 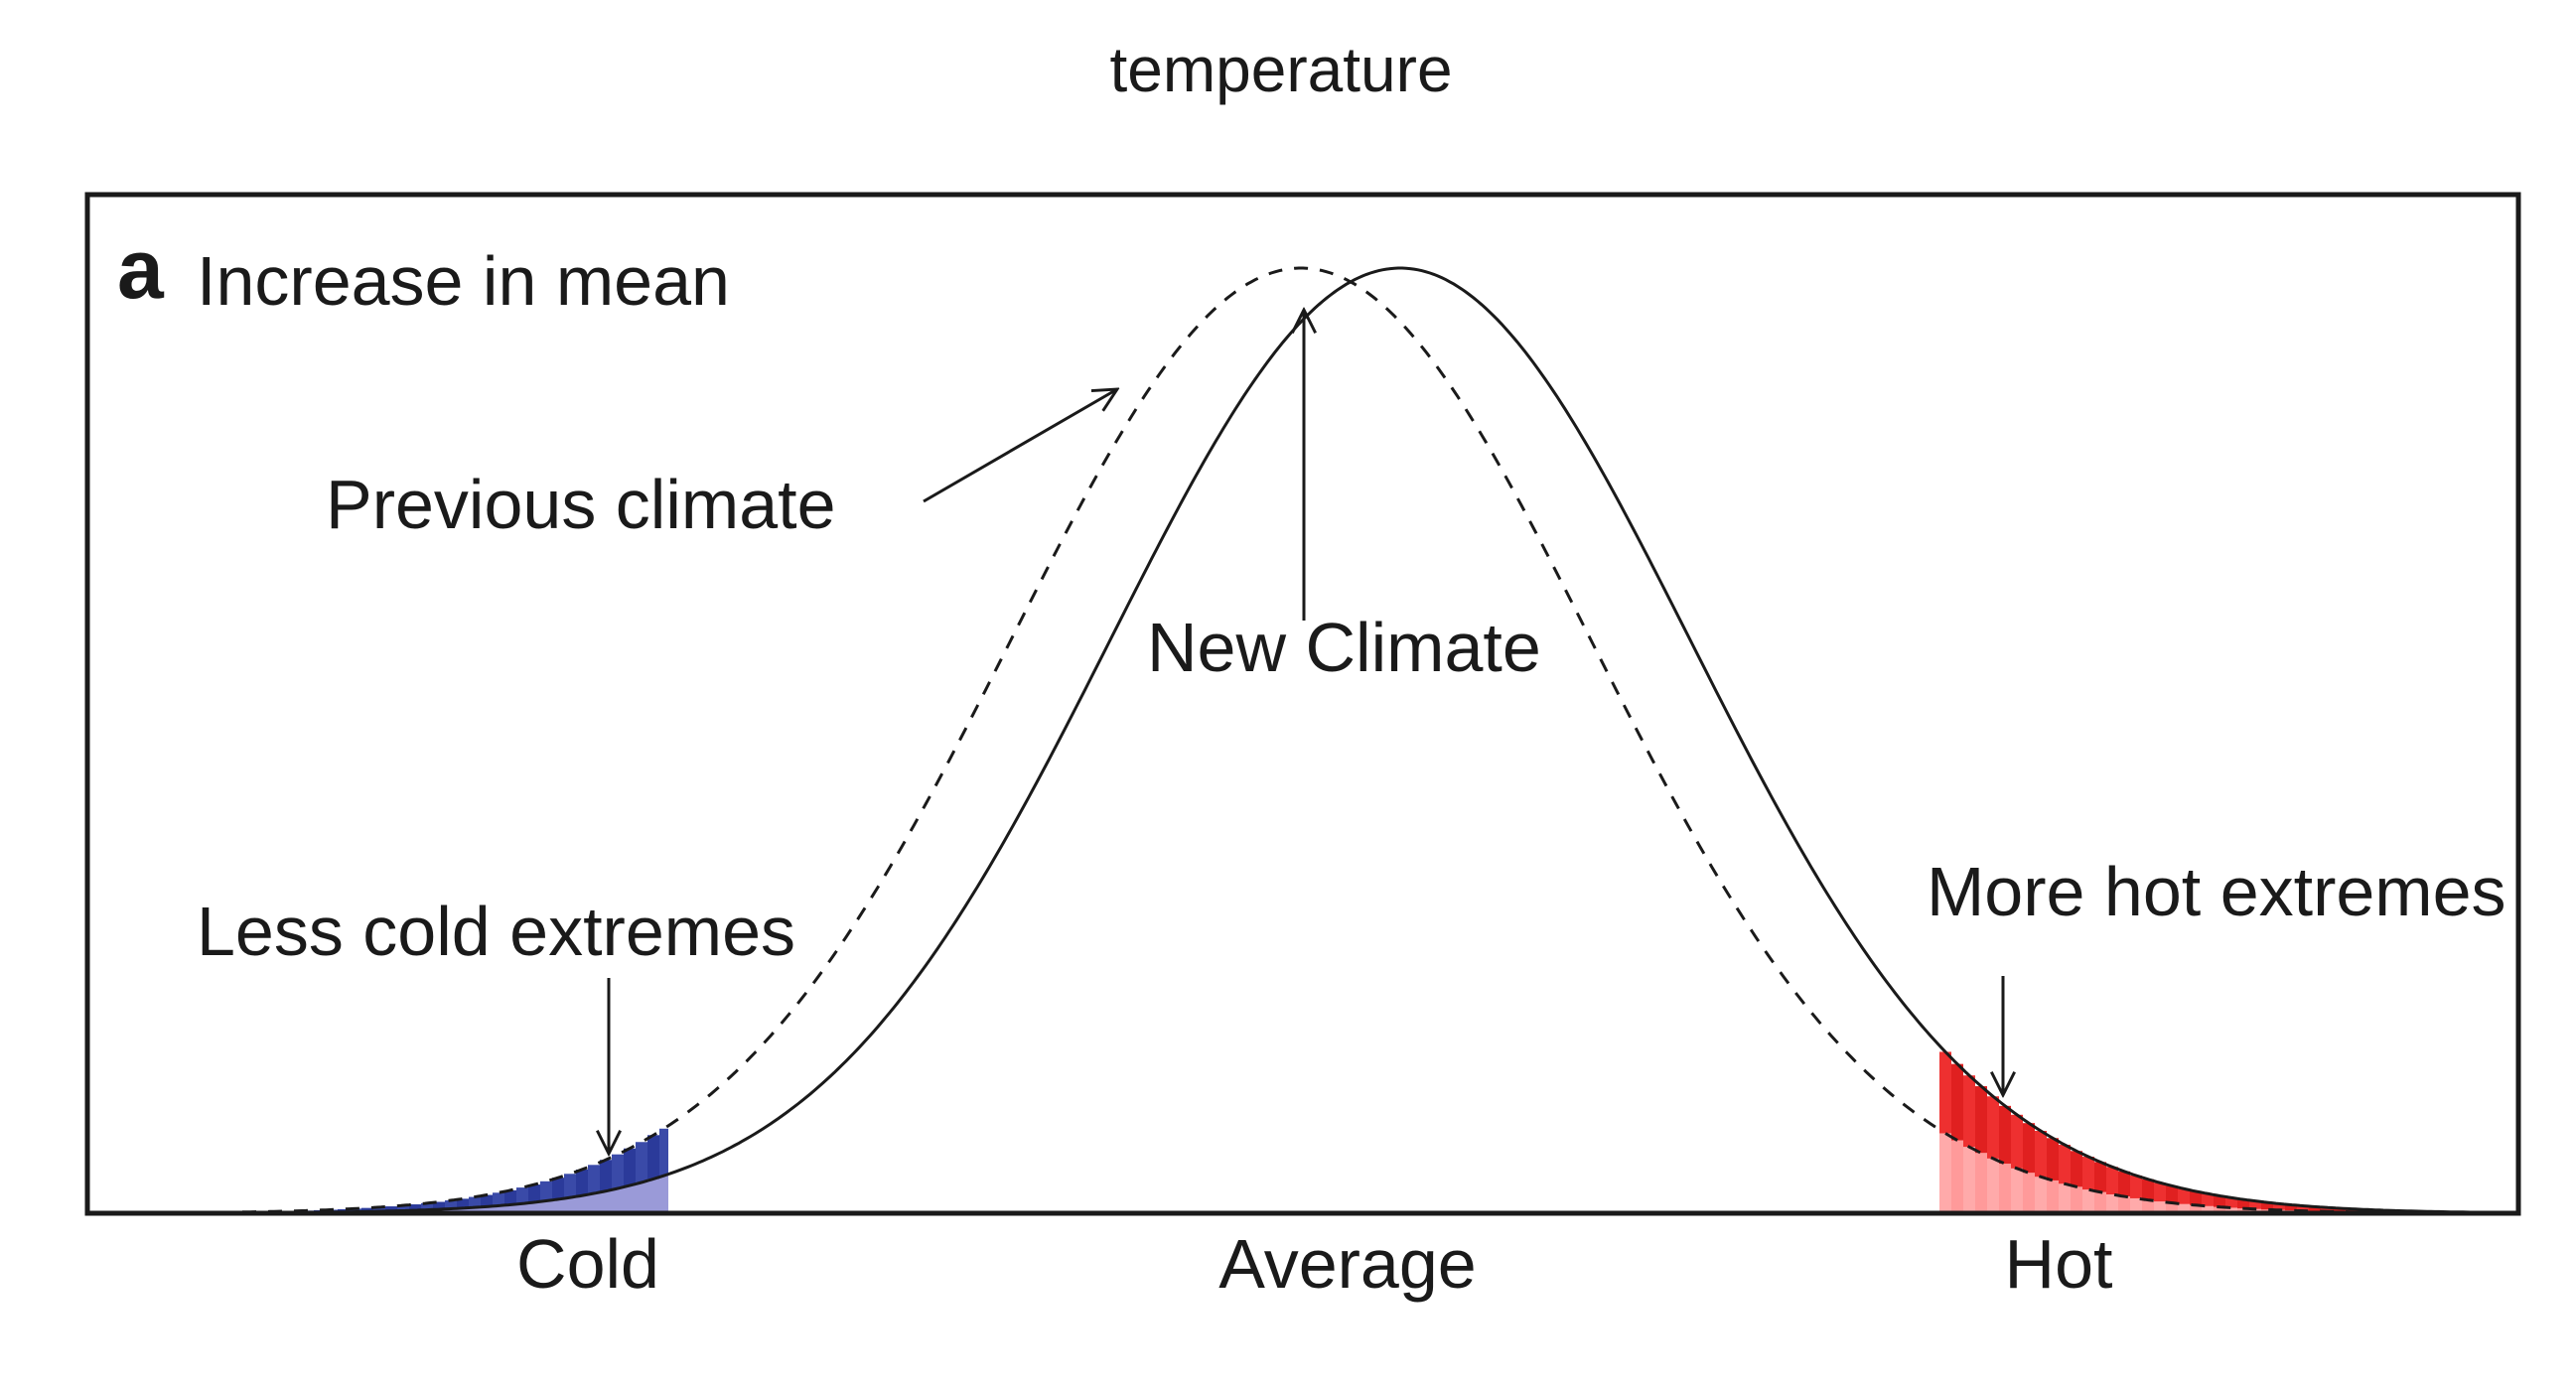 I want to click on panel-heading: Increase in mean, so click(x=464, y=281).